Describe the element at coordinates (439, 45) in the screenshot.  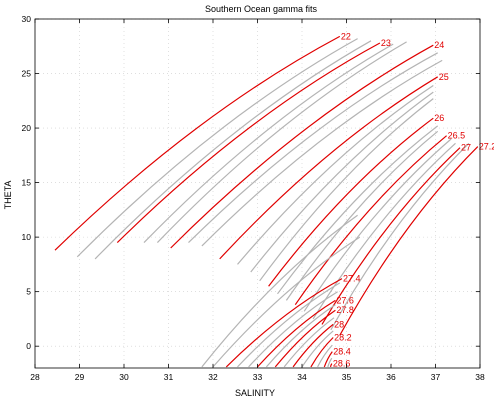
I see `curve-label-24: 24` at that location.